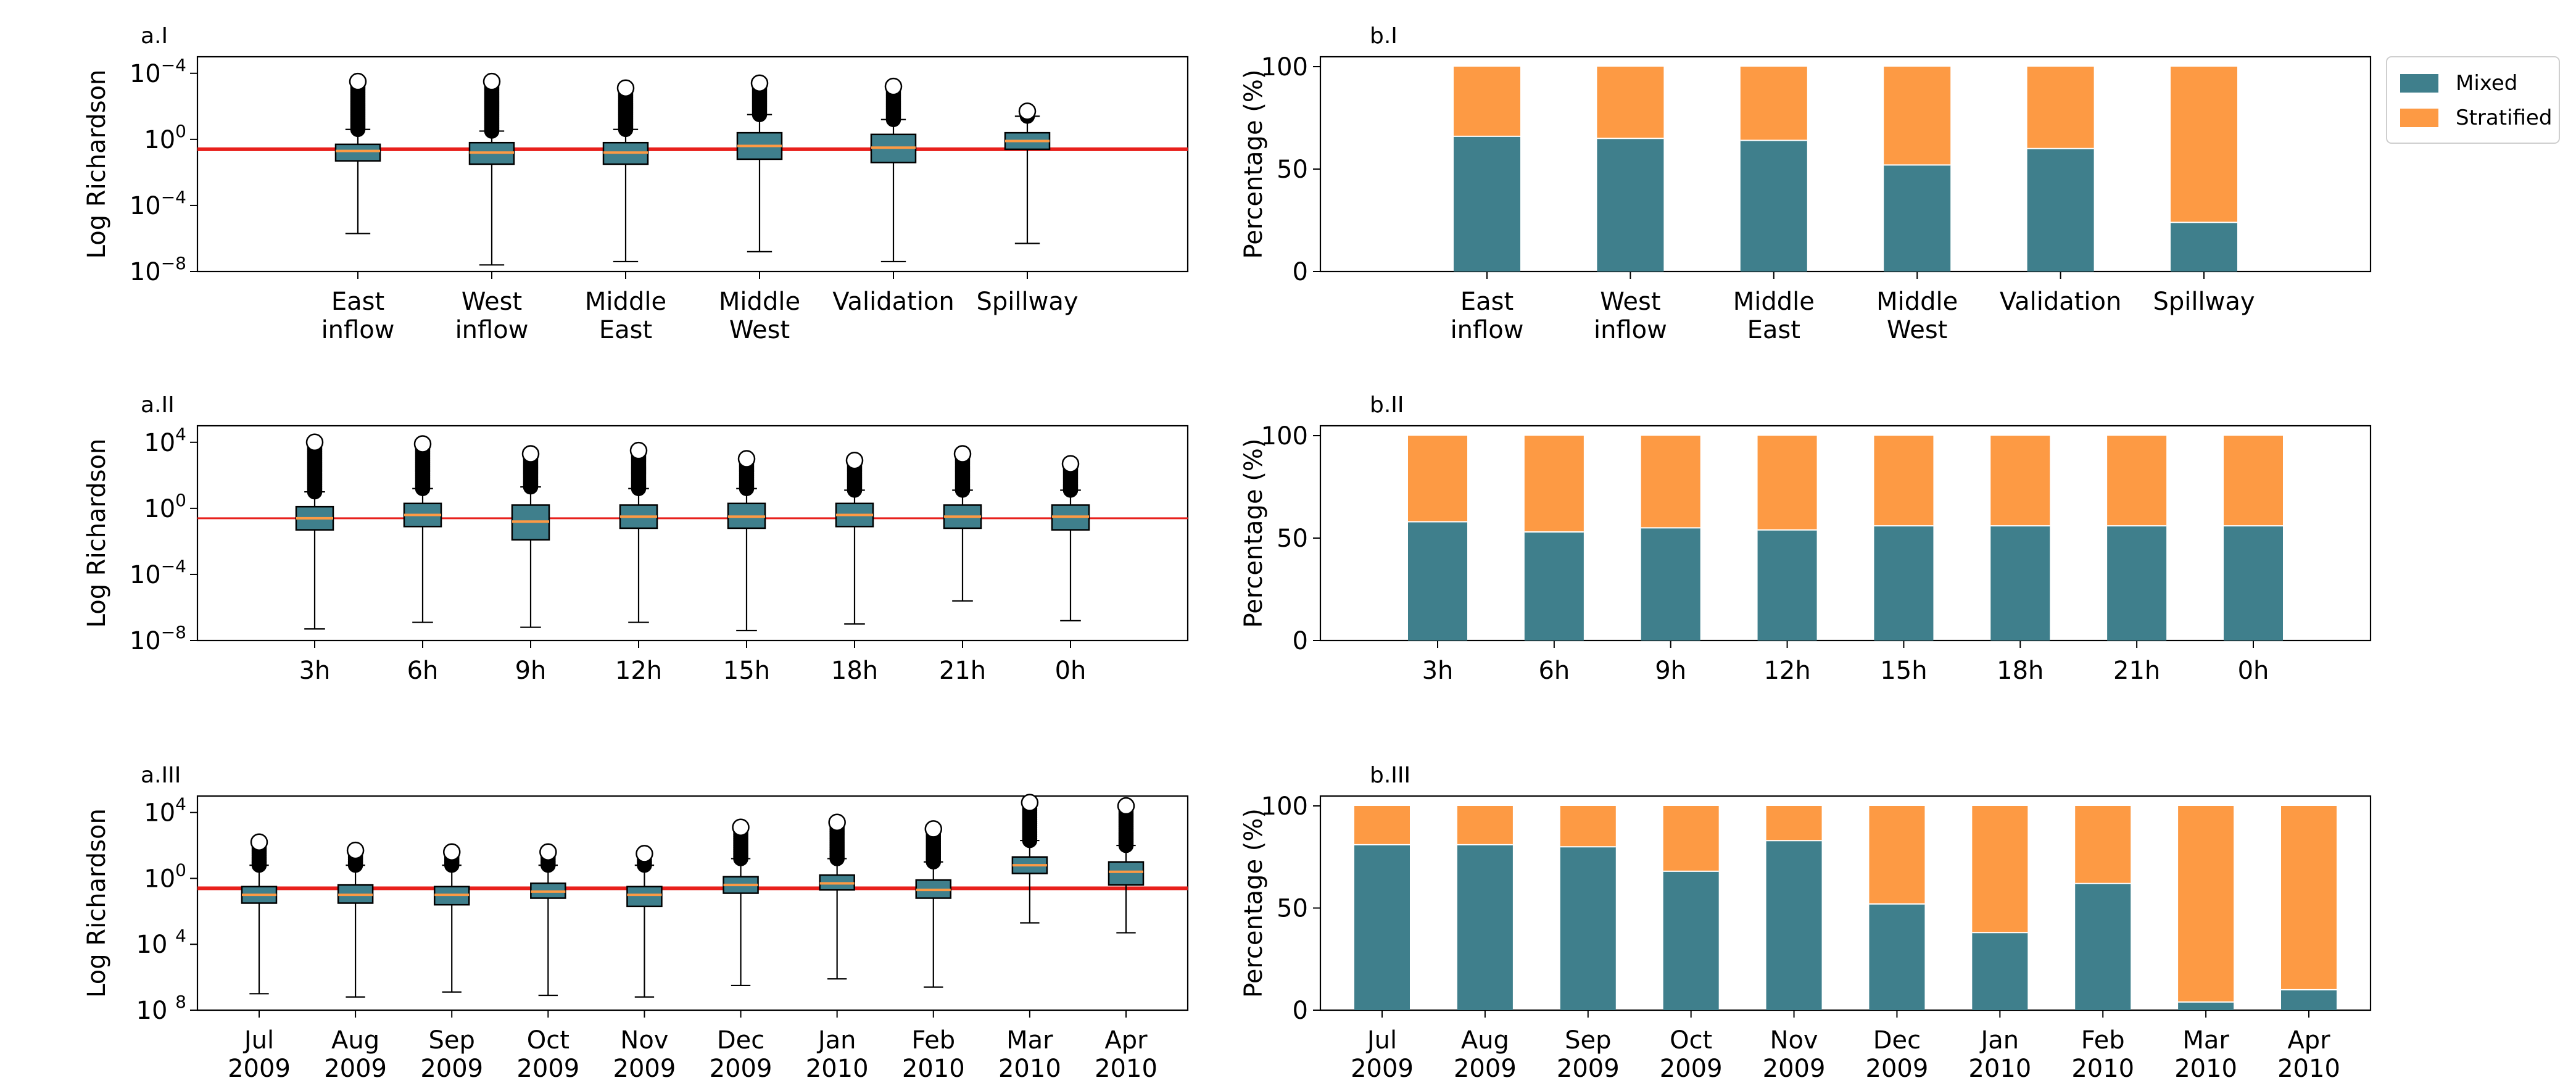  Describe the element at coordinates (158, 638) in the screenshot. I see `y-tick-label: 10⁻⁸` at that location.